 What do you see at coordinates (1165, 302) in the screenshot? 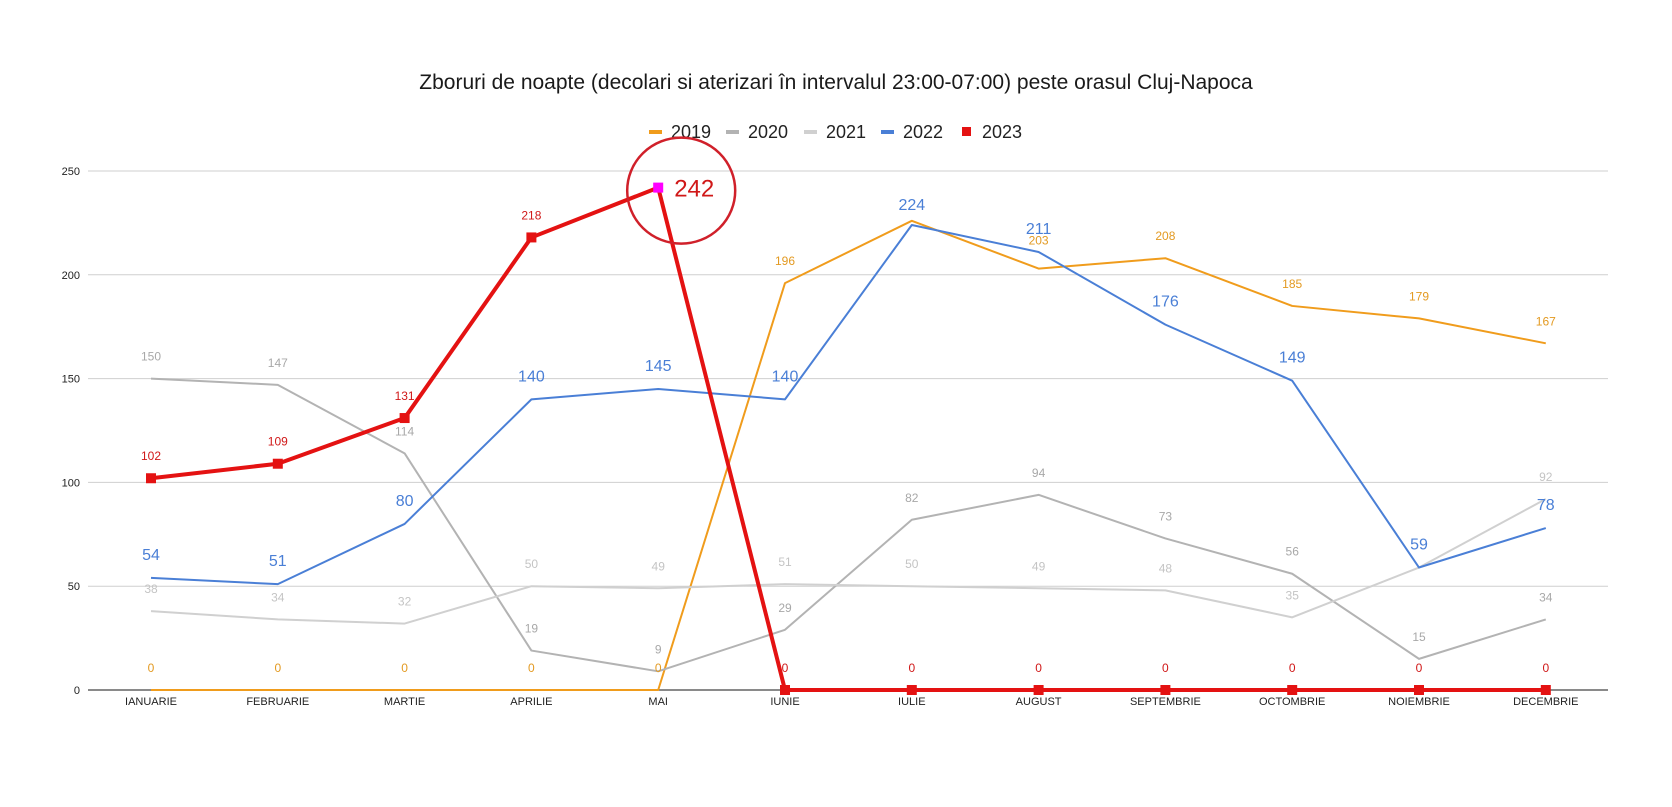
I see `data-label-2022: 176` at bounding box center [1165, 302].